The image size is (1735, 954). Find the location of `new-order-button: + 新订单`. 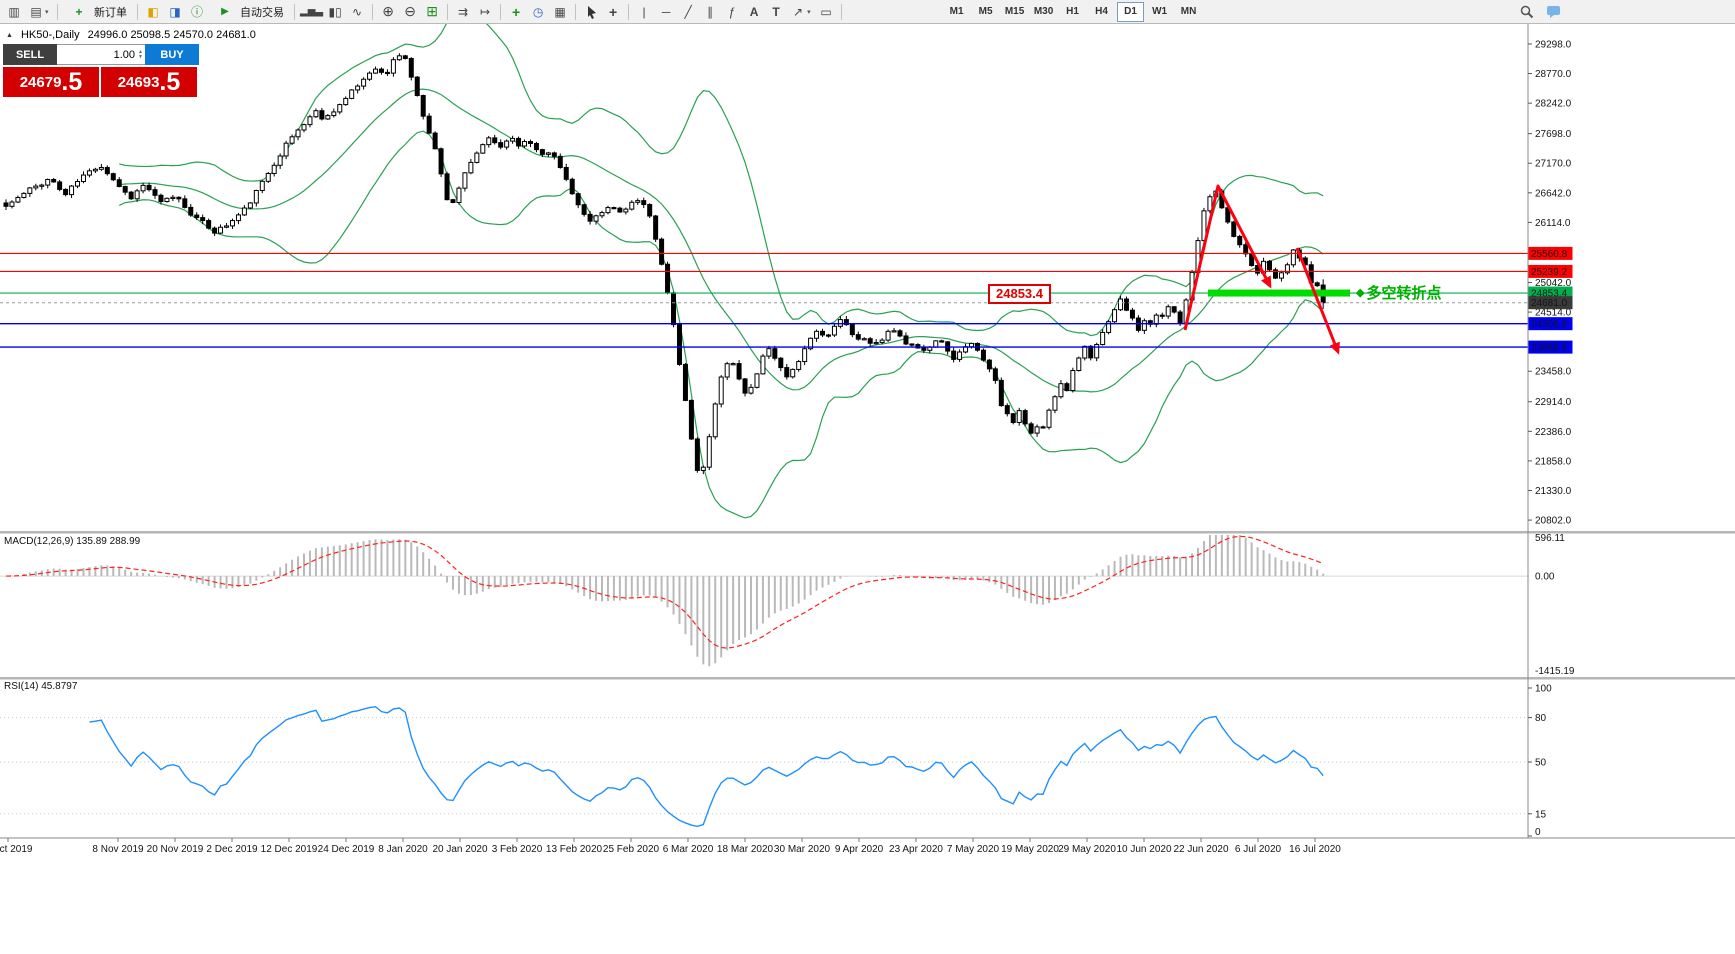

new-order-button: + 新订单 is located at coordinates (97, 12).